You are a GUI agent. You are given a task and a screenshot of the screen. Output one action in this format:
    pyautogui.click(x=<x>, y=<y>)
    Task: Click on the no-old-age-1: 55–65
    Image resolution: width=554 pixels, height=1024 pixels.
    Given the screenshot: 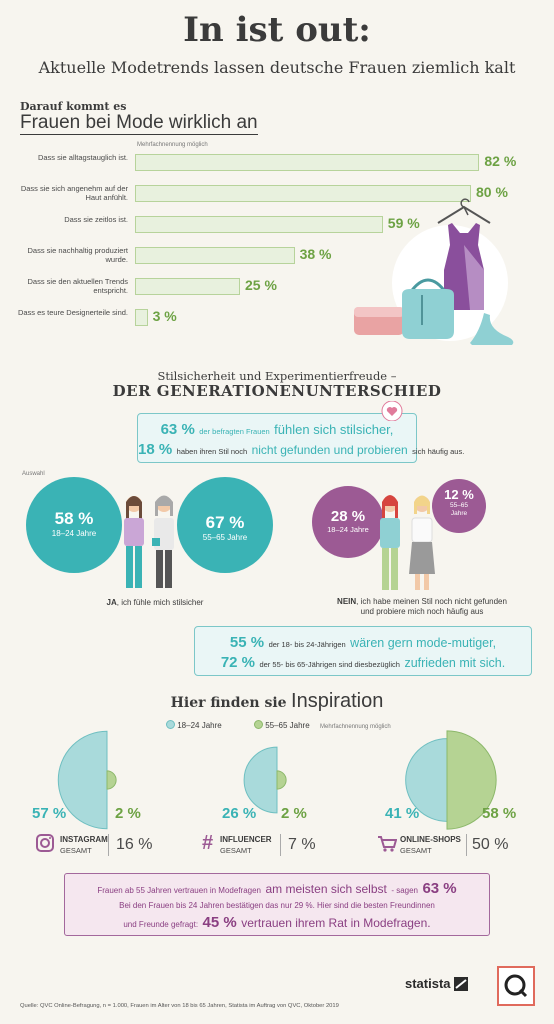 What is the action you would take?
    pyautogui.click(x=459, y=505)
    